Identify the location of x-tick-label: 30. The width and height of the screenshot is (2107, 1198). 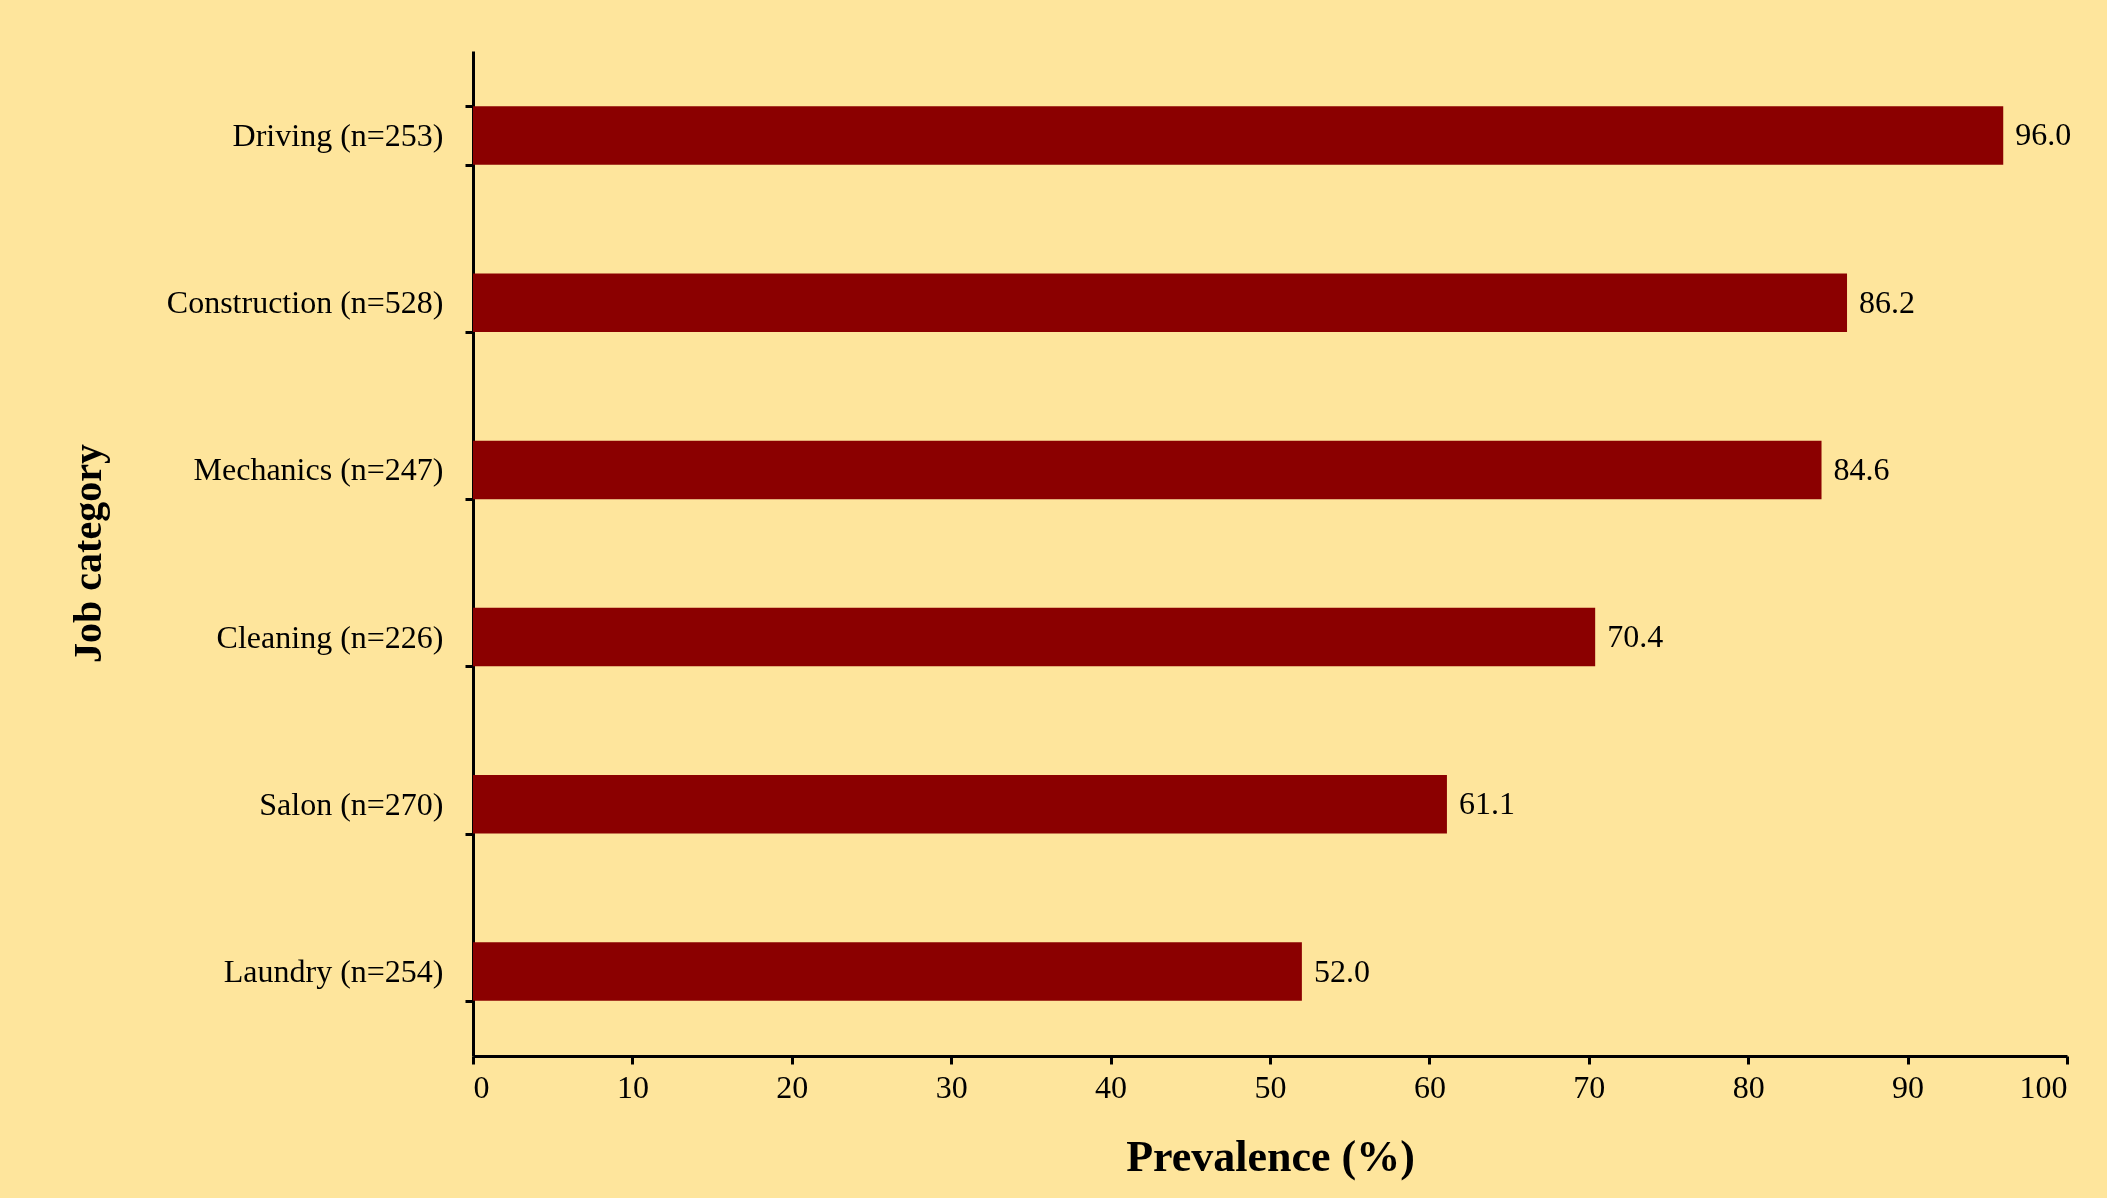
(951, 1086).